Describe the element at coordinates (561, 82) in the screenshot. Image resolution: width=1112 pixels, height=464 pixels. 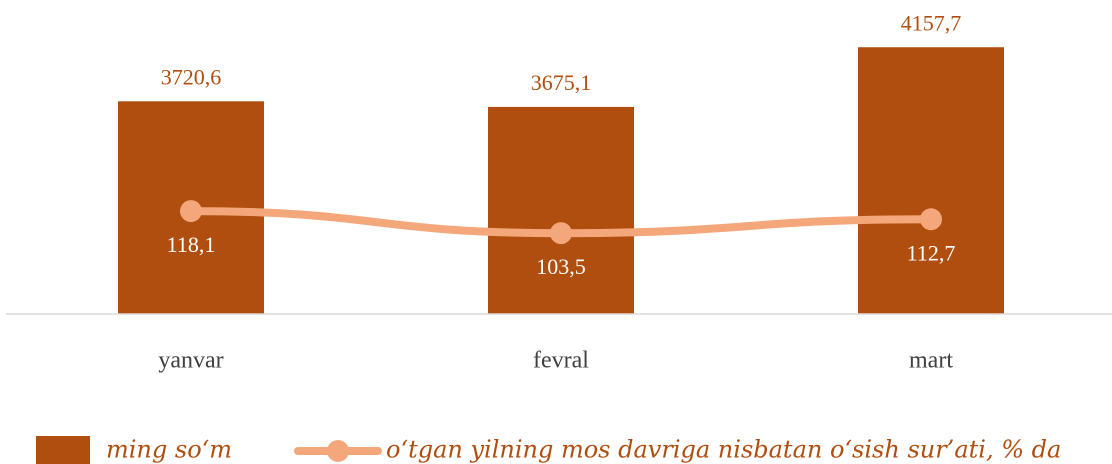
I see `bar-label: 3675,1` at that location.